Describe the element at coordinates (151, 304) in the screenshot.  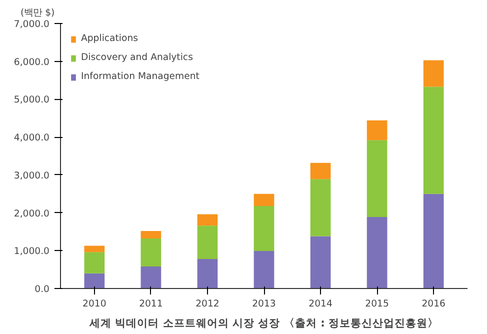
I see `x-tick-label: 2011` at that location.